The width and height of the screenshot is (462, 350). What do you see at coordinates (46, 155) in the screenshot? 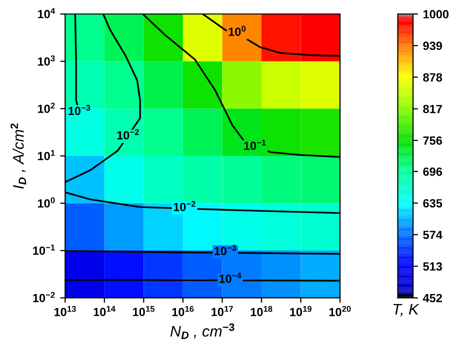
I see `y-tick-label: 10$^{1}$` at bounding box center [46, 155].